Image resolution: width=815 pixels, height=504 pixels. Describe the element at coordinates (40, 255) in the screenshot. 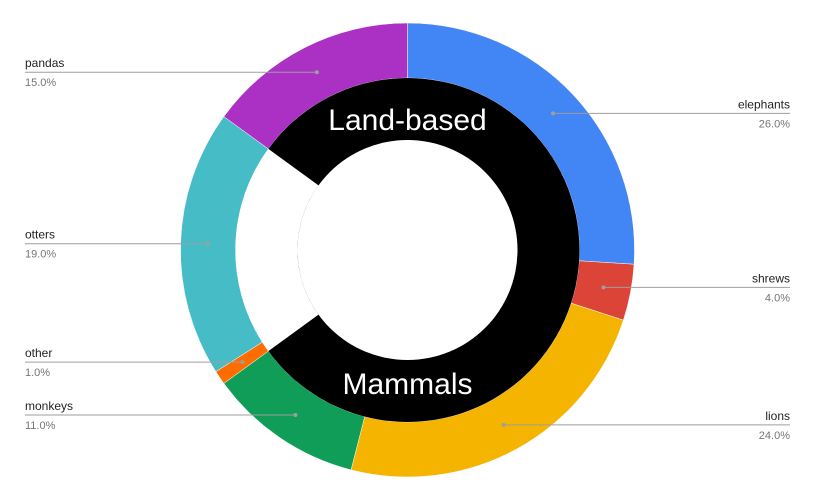

I see `pct-otters: 19.0%` at that location.